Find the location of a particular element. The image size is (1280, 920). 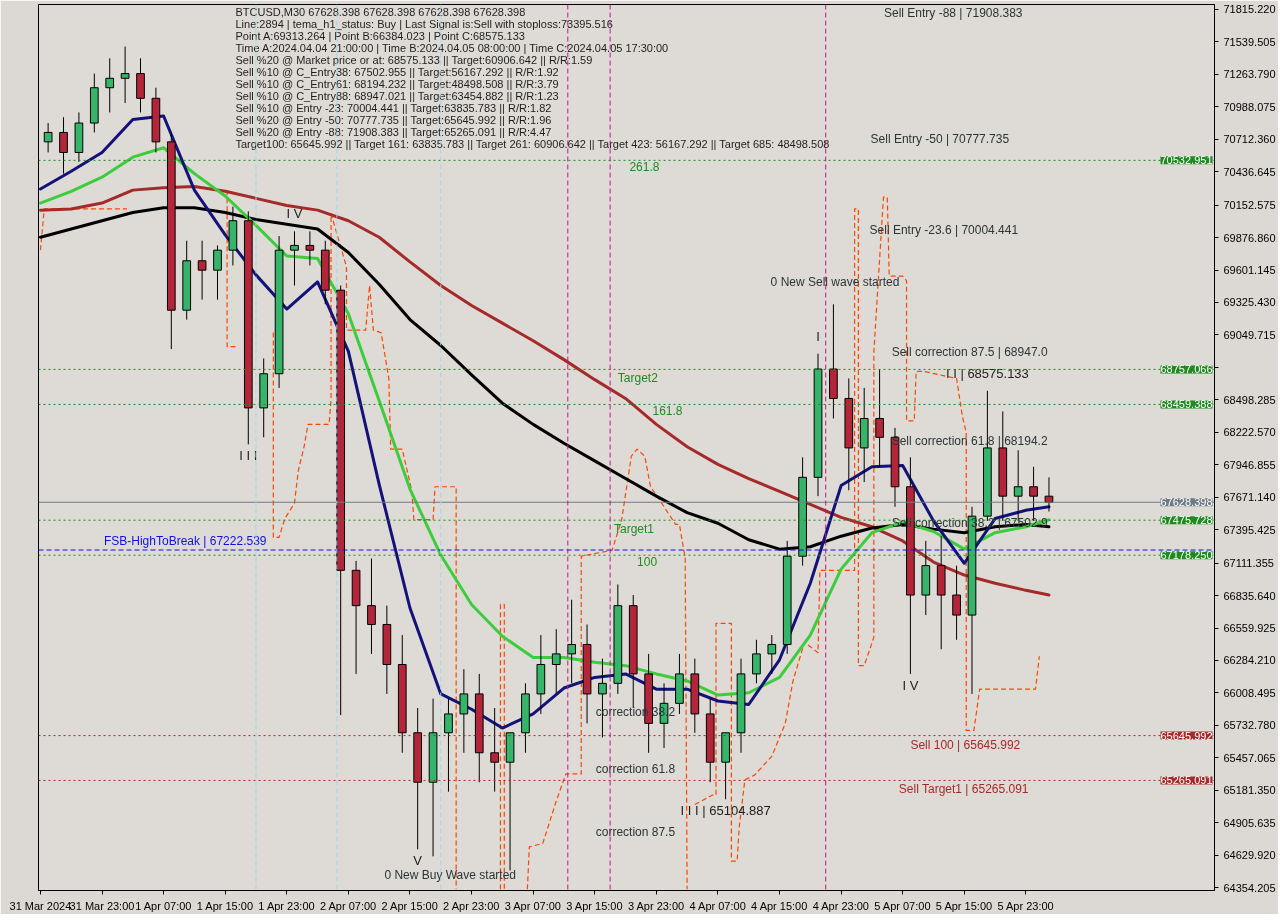

annotation: Sell %20 @ Entry -88: 71908.383 || Target:65265.091 || R/R:4.47 is located at coordinates (393, 132).